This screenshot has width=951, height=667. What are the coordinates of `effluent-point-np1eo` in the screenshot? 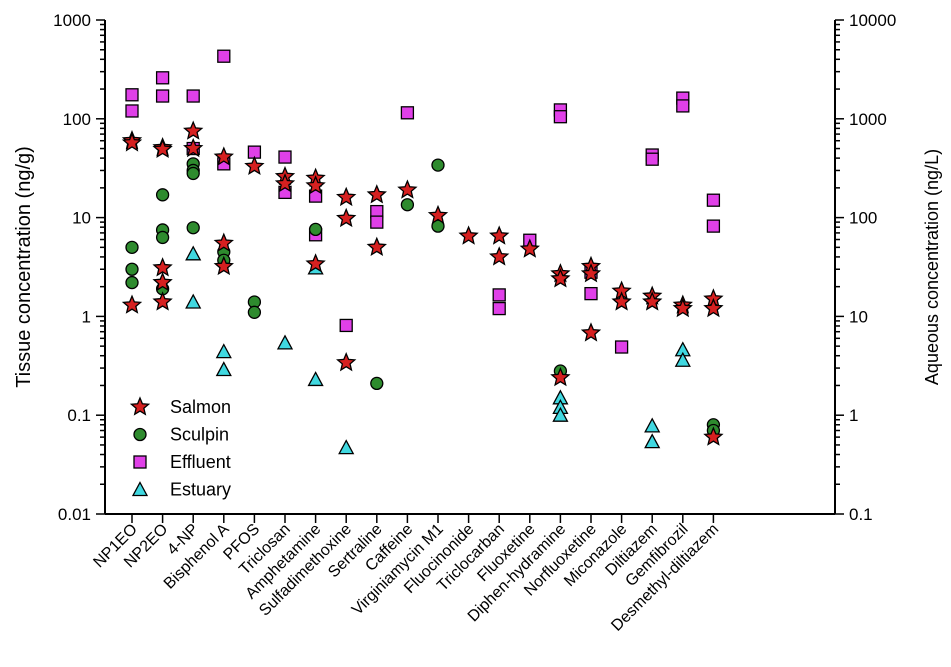 It's located at (132, 95).